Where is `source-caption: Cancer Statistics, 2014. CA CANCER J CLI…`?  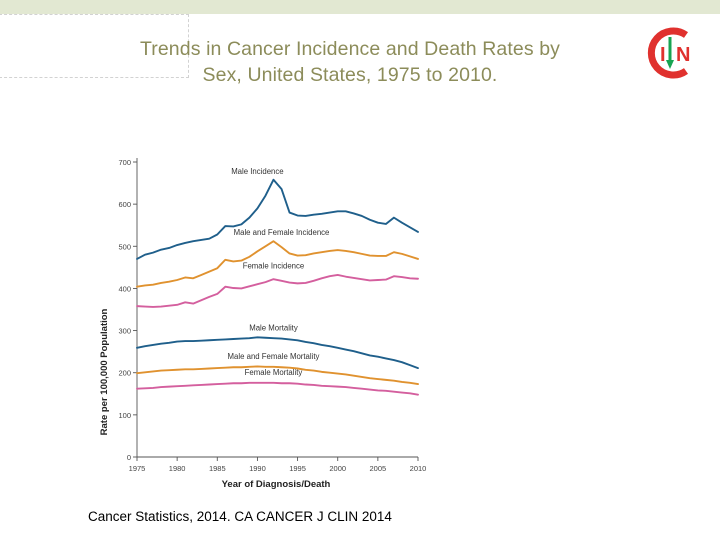 source-caption: Cancer Statistics, 2014. CA CANCER J CLI… is located at coordinates (240, 516).